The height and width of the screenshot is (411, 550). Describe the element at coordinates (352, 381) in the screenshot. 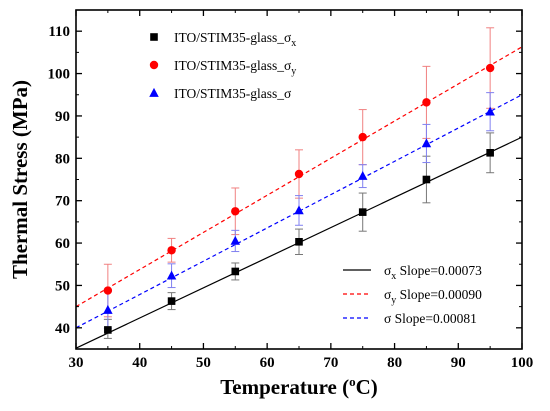

I see `x-axis-title-sup: o` at that location.